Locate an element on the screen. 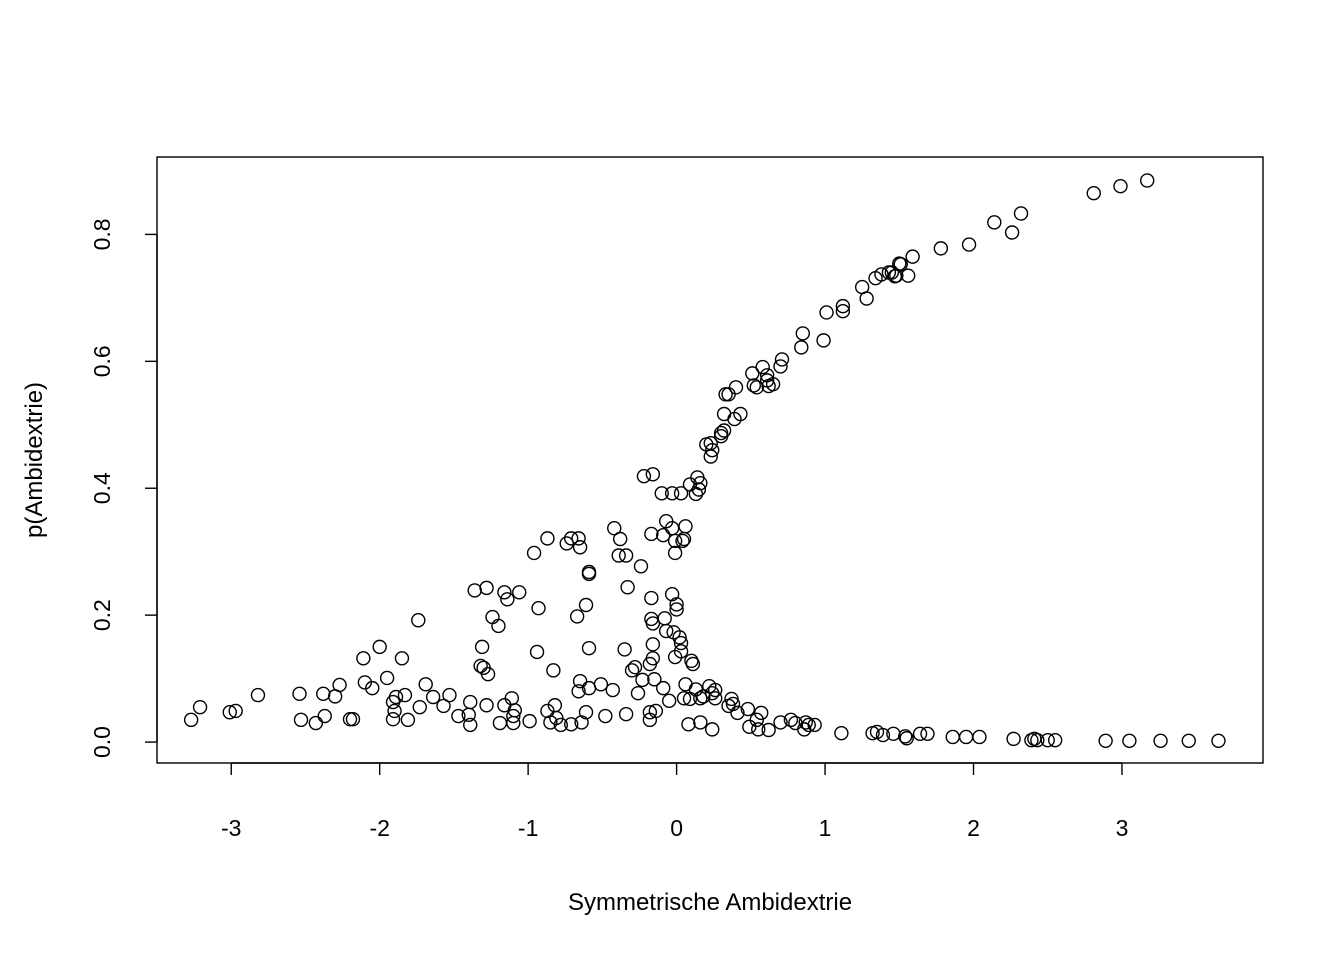 This screenshot has height=960, width=1344. y-tick-label: 0.6 is located at coordinates (102, 361).